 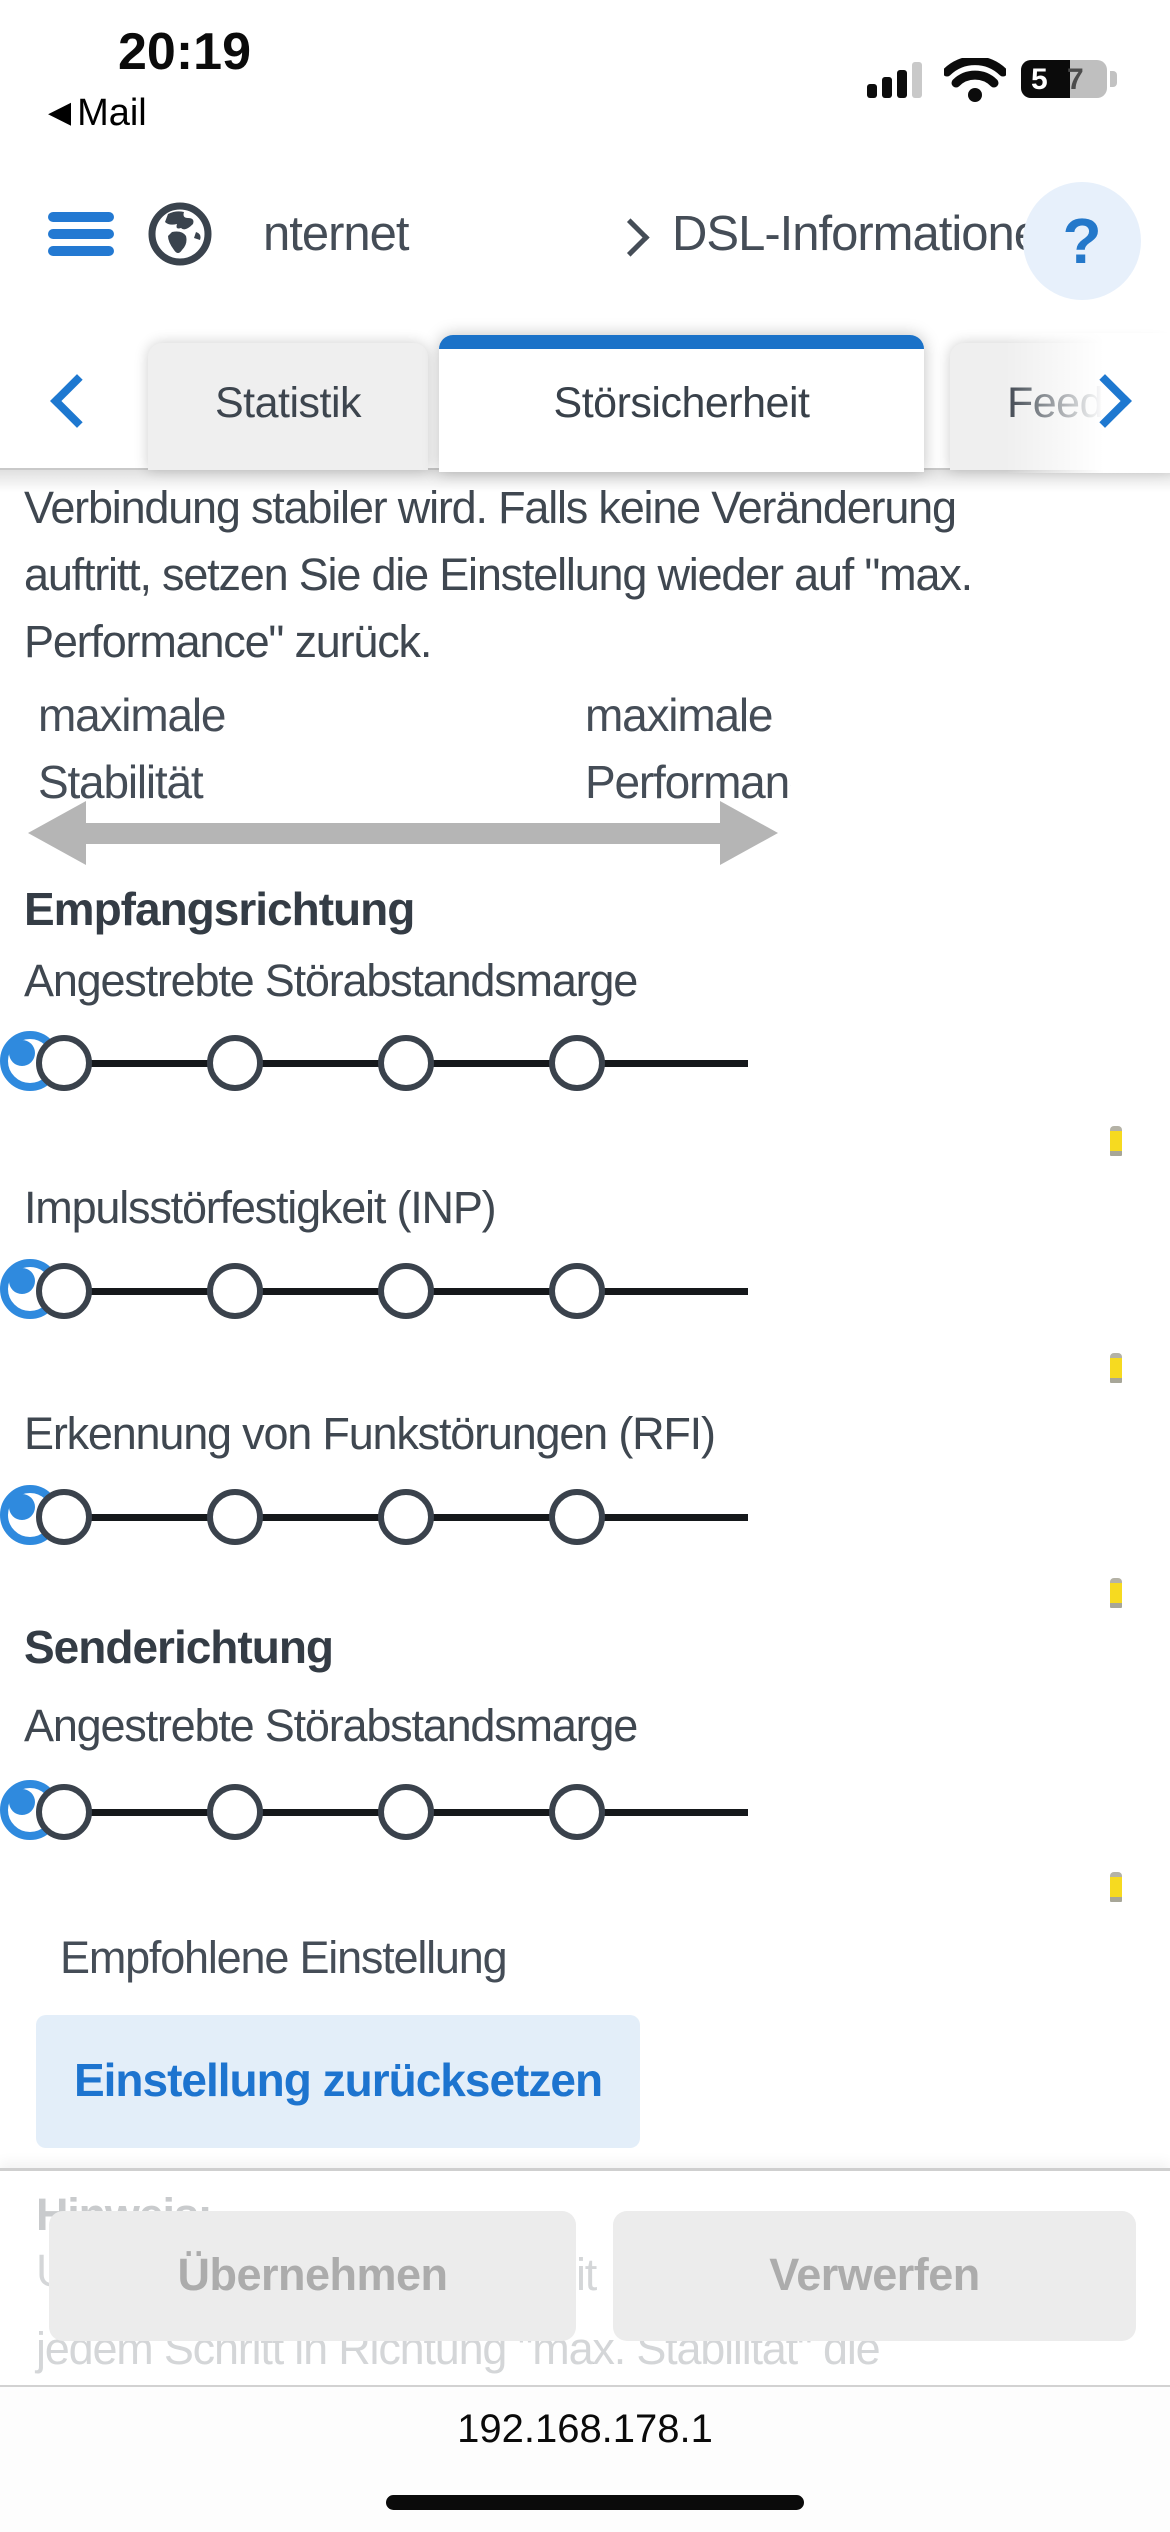 I want to click on back-to-mail-link: ◀ Mail, so click(x=97, y=113).